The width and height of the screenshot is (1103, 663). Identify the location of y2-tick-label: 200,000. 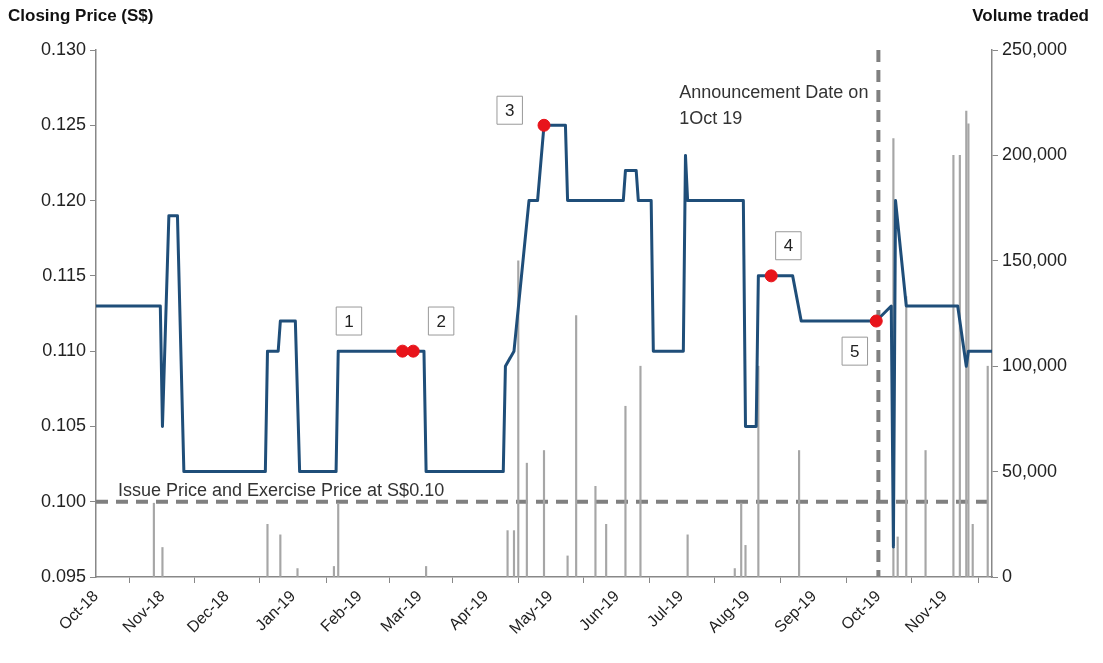
(1035, 154).